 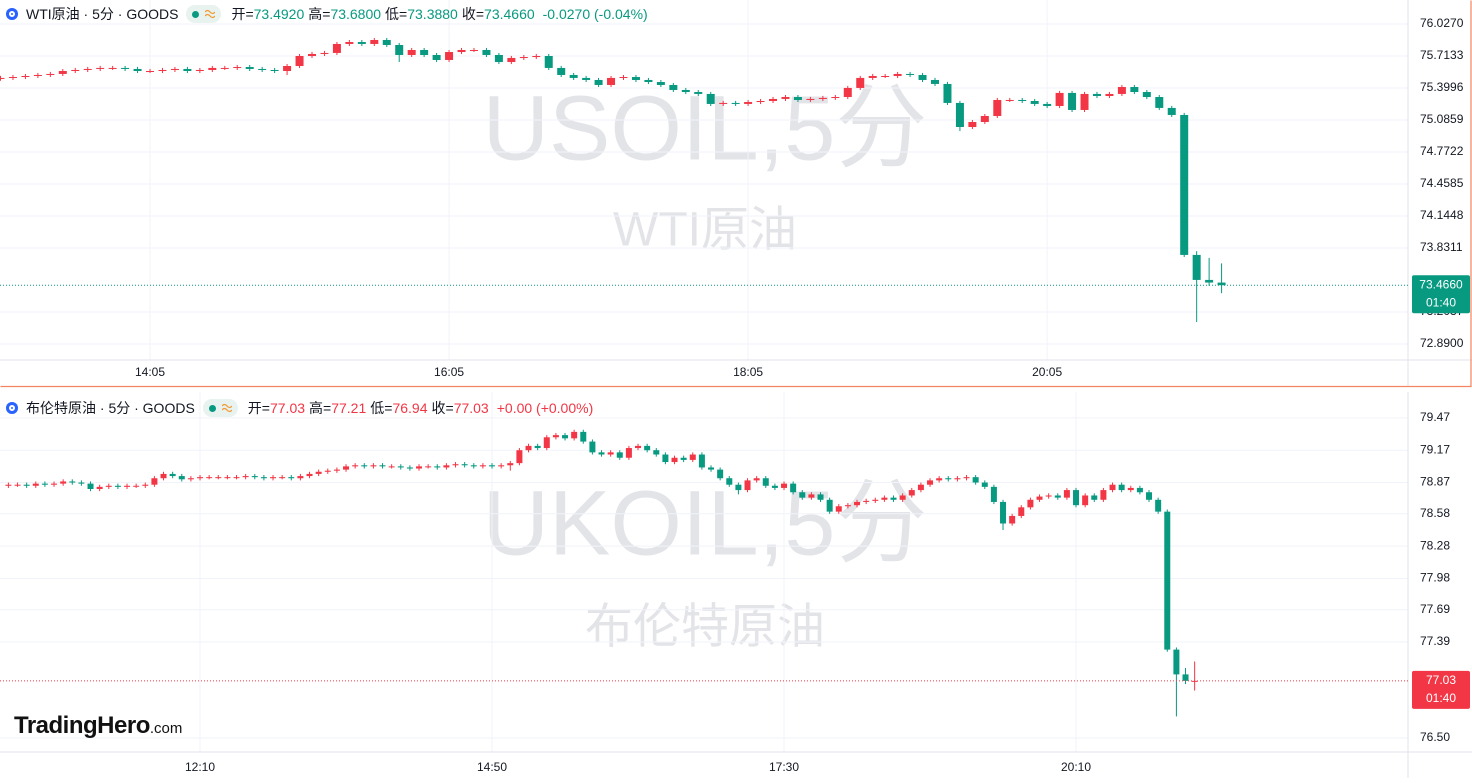 I want to click on y-tick-label: 74.1448, so click(x=1442, y=215).